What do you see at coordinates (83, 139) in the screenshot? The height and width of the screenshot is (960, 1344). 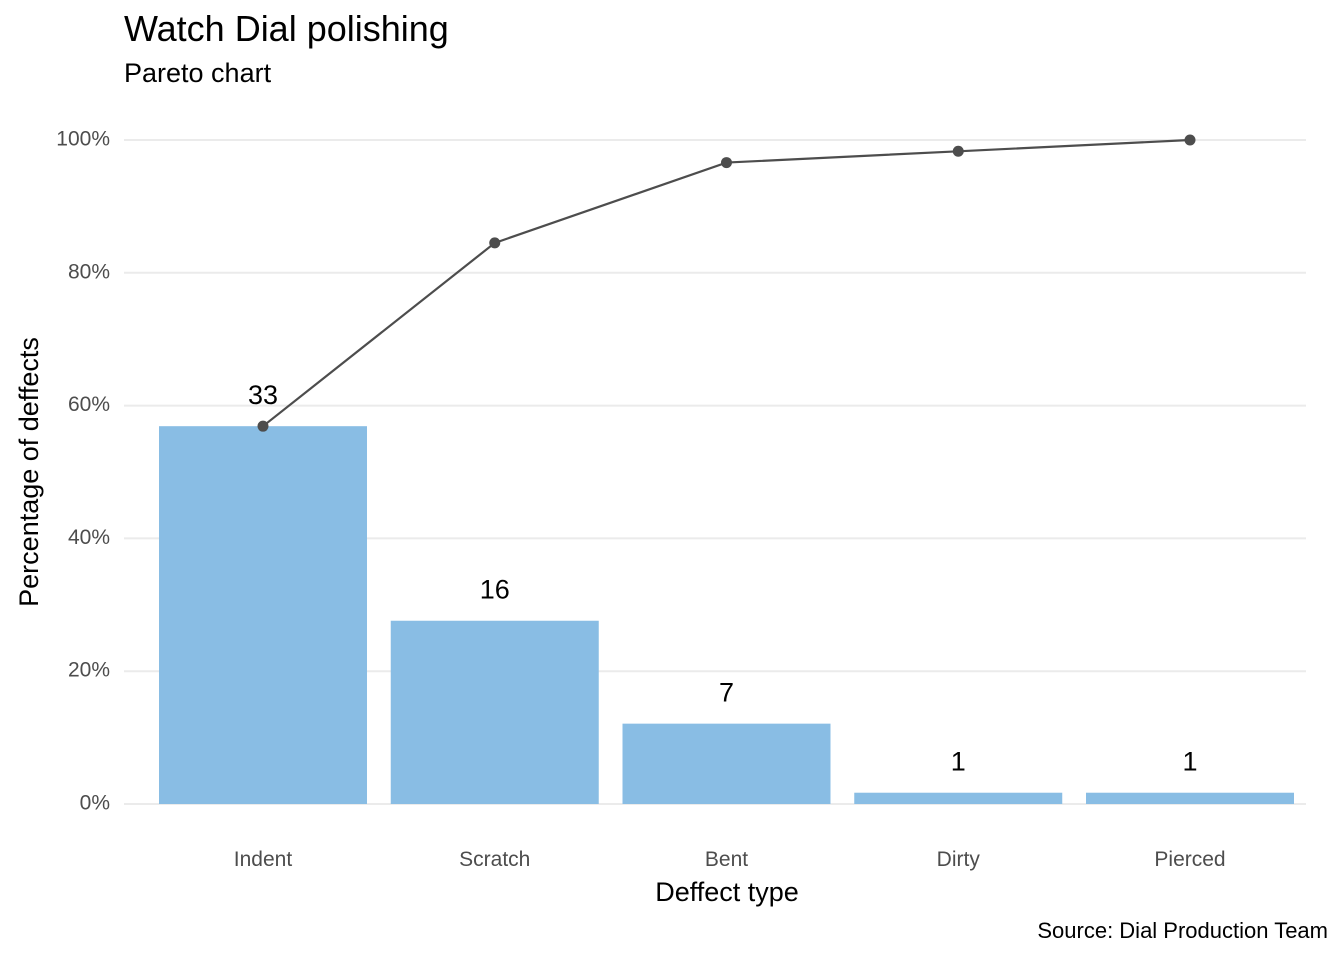 I see `y-tick-label: 100%` at bounding box center [83, 139].